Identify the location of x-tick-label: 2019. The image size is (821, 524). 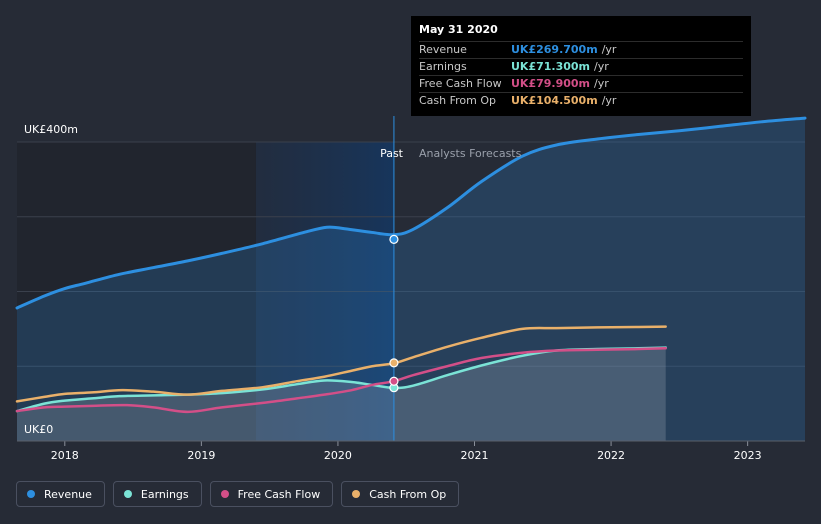
(201, 455).